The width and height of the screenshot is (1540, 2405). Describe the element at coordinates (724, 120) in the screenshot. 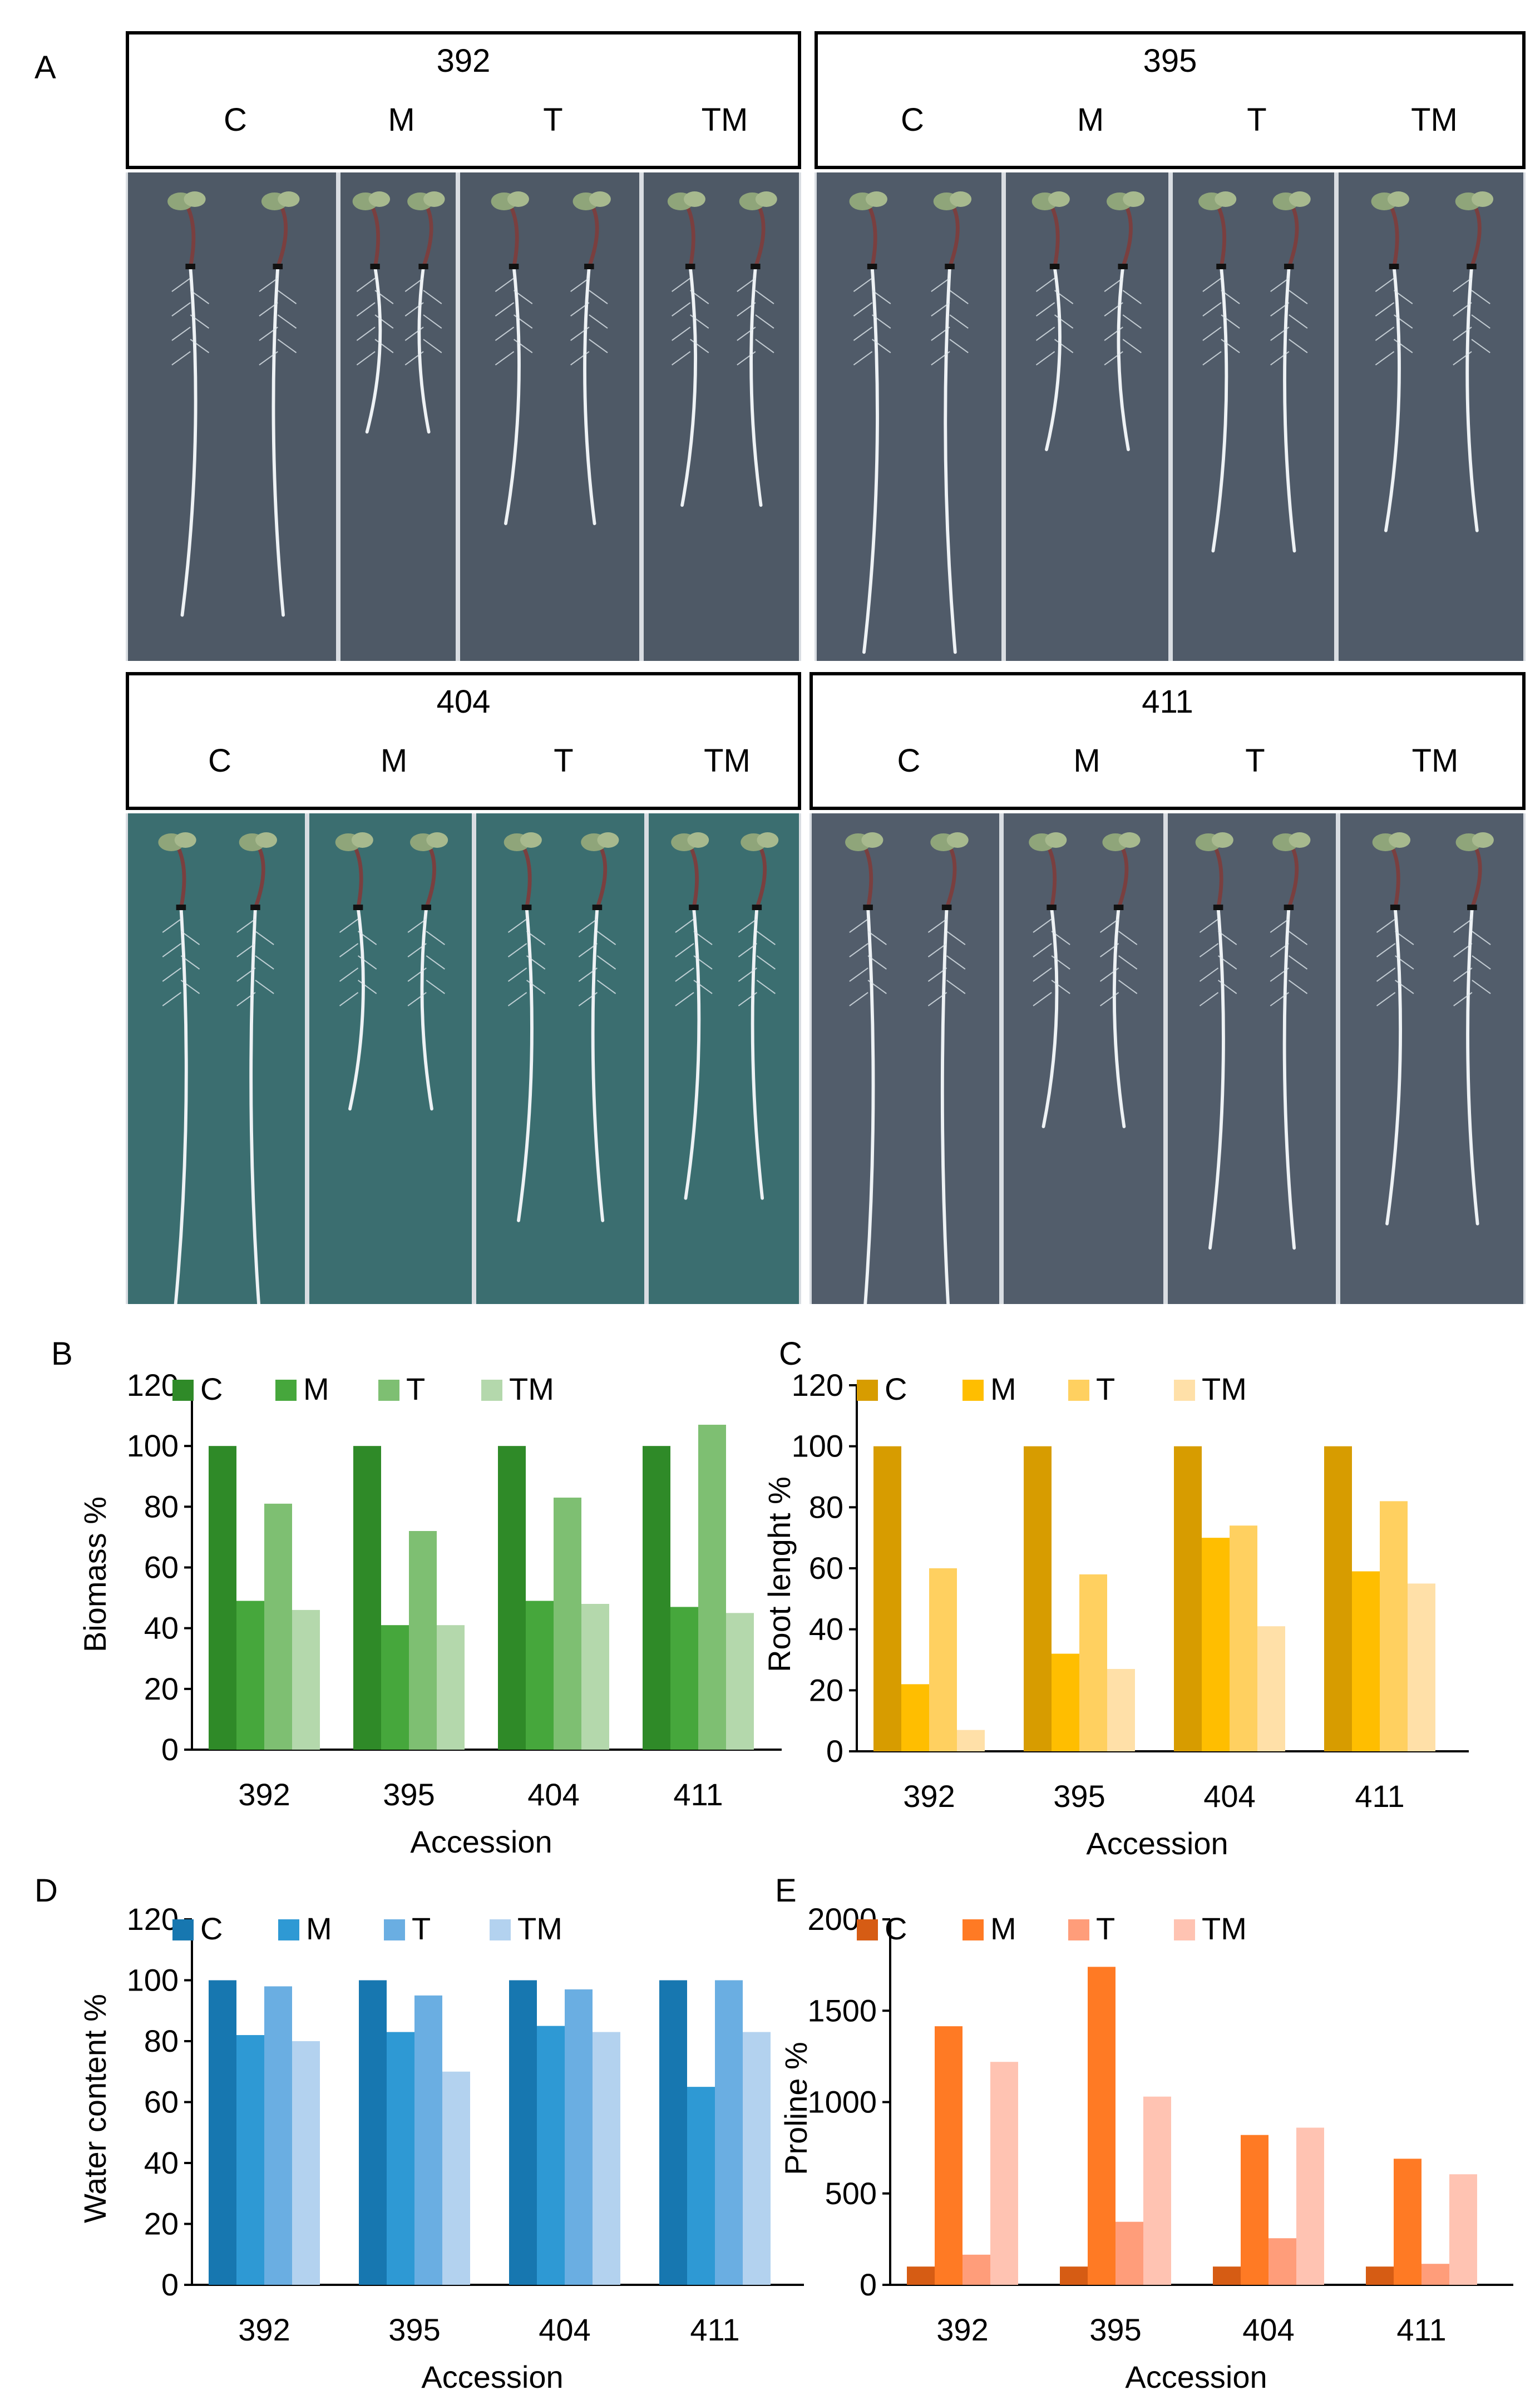

I see `treatment-label: TM` at that location.